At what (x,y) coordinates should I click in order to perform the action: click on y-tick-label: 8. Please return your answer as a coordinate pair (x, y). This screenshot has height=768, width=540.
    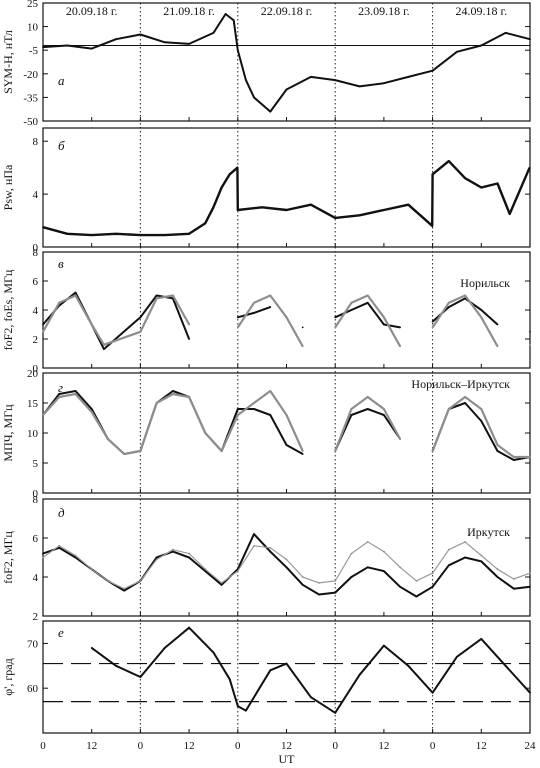
    Looking at the image, I should click on (36, 500).